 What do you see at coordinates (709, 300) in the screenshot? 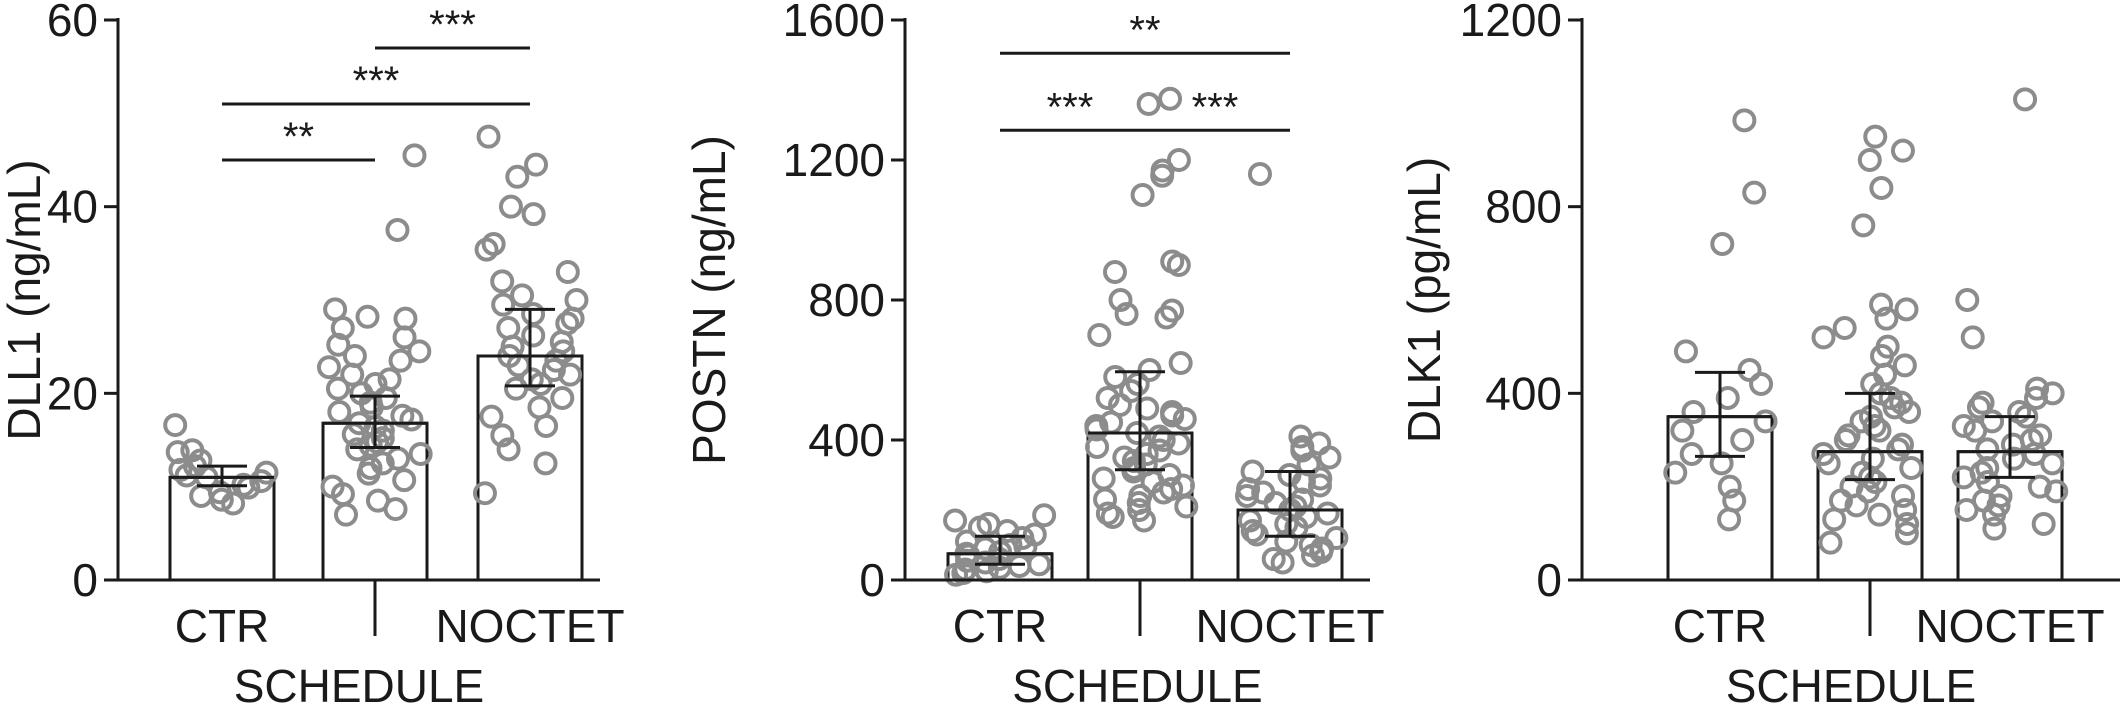
I see `y-axis-title: POSTN (ng/mL)` at bounding box center [709, 300].